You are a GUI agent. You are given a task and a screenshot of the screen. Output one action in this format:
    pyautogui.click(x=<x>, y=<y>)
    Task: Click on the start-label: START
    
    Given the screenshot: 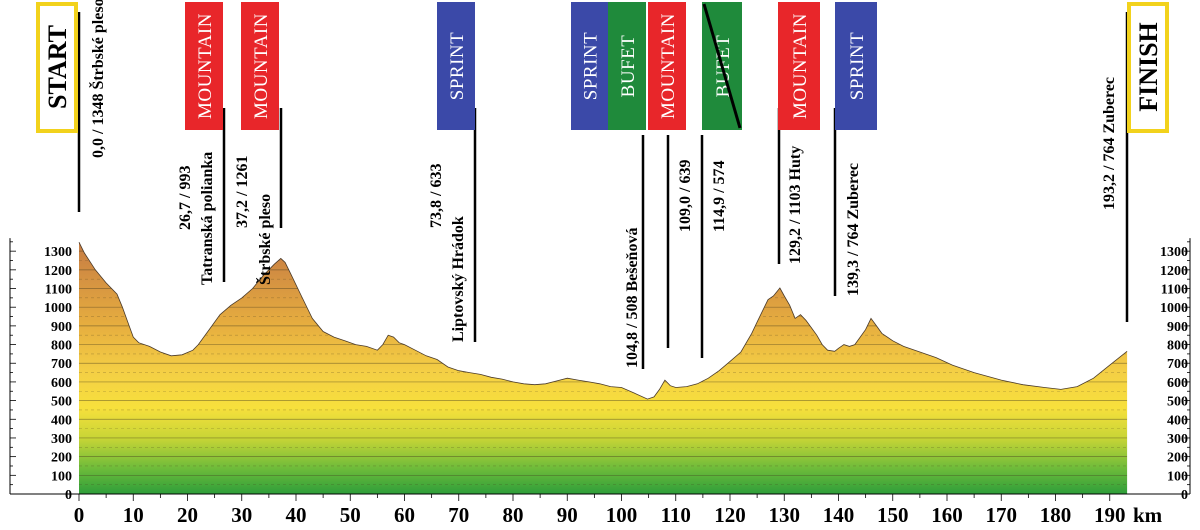 What is the action you would take?
    pyautogui.click(x=57, y=67)
    